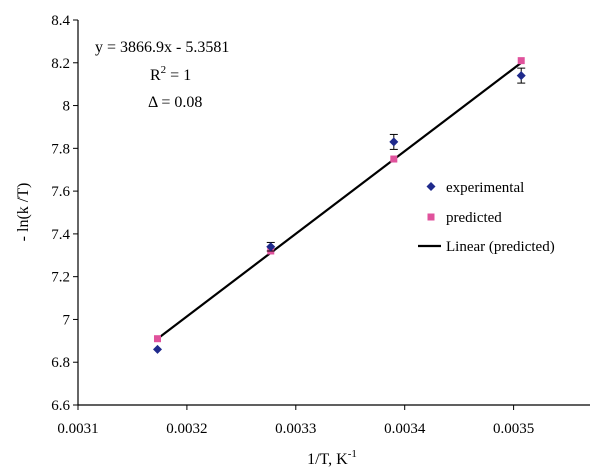  What do you see at coordinates (67, 107) in the screenshot?
I see `y-tick-label: 8` at bounding box center [67, 107].